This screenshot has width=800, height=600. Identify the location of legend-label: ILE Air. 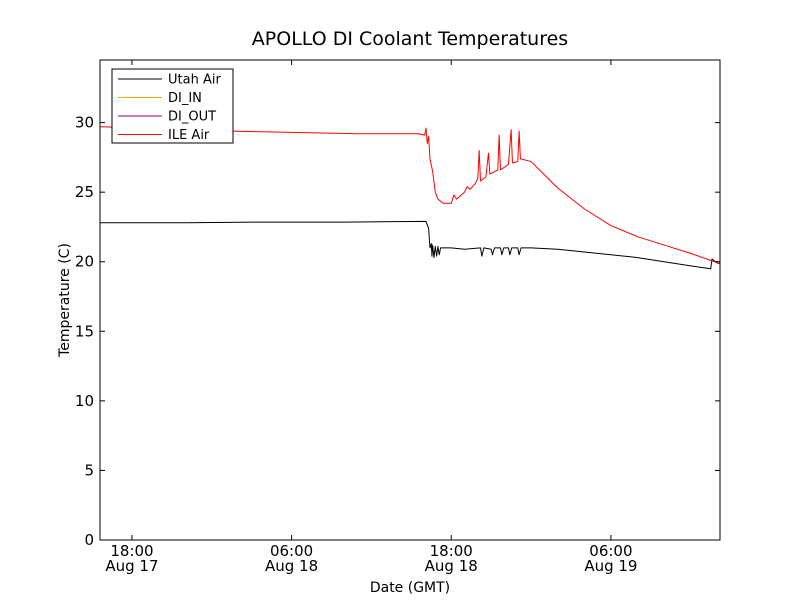
(189, 135).